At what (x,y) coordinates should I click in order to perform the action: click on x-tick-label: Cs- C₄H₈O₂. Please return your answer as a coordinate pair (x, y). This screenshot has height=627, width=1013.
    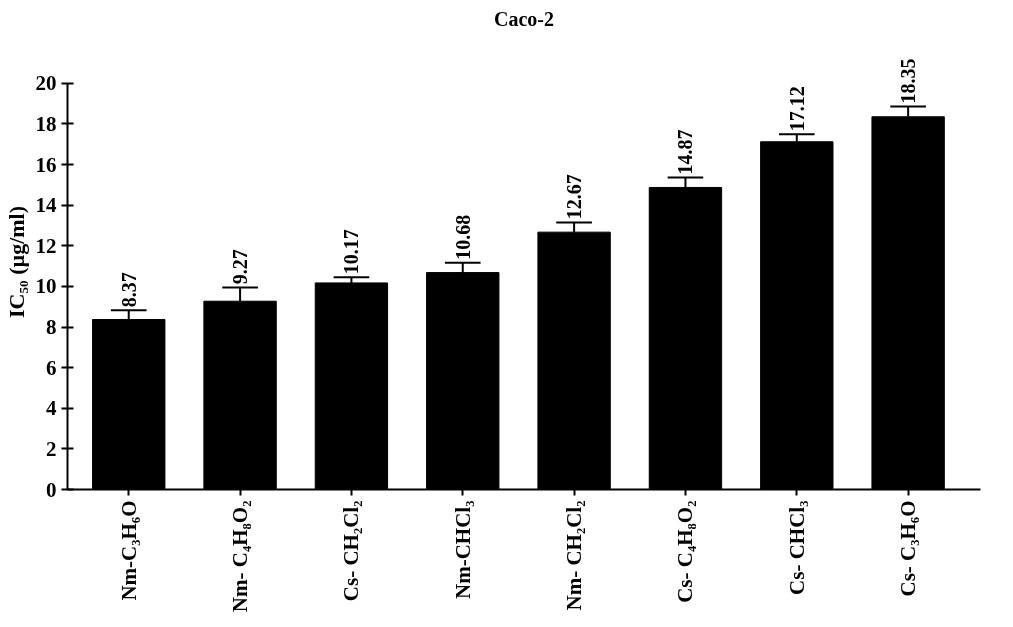
    Looking at the image, I should click on (685, 551).